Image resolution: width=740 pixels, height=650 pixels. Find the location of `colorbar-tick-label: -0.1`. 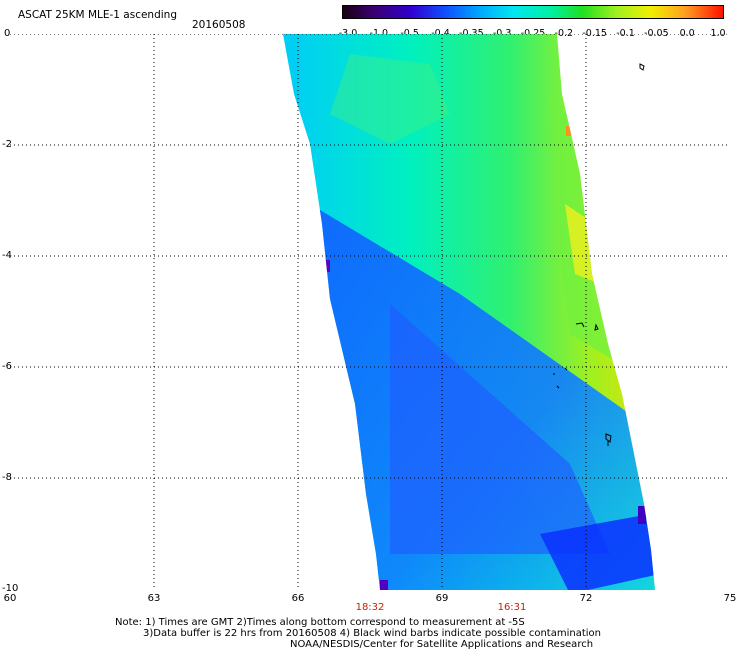

colorbar-tick-label: -0.1 is located at coordinates (625, 33).